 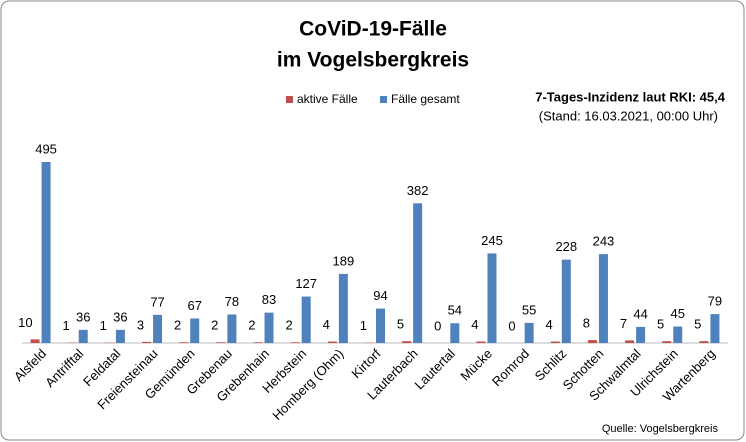 What do you see at coordinates (630, 96) in the screenshot?
I see `annotation: 7-Tages-Inzidenz laut RKI: 45,4` at bounding box center [630, 96].